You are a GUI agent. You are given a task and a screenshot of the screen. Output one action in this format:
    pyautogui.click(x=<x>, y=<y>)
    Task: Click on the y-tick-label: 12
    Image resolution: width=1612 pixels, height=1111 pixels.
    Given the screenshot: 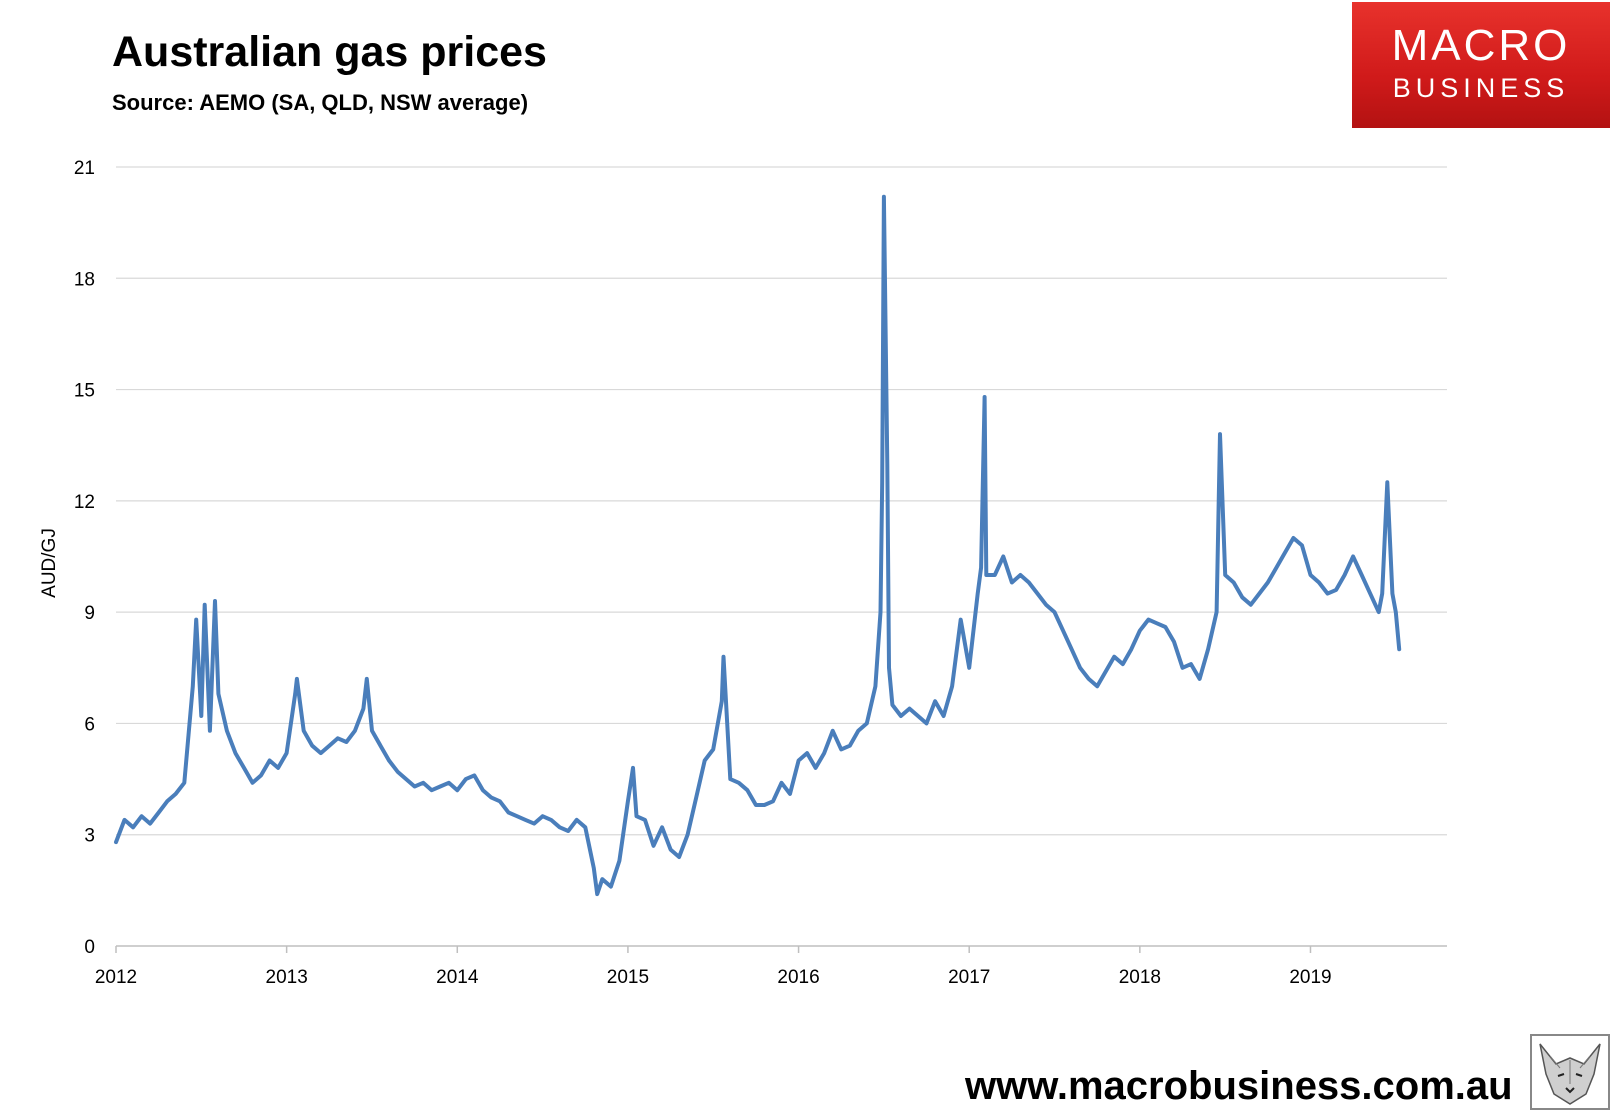 What is the action you would take?
    pyautogui.click(x=84, y=502)
    